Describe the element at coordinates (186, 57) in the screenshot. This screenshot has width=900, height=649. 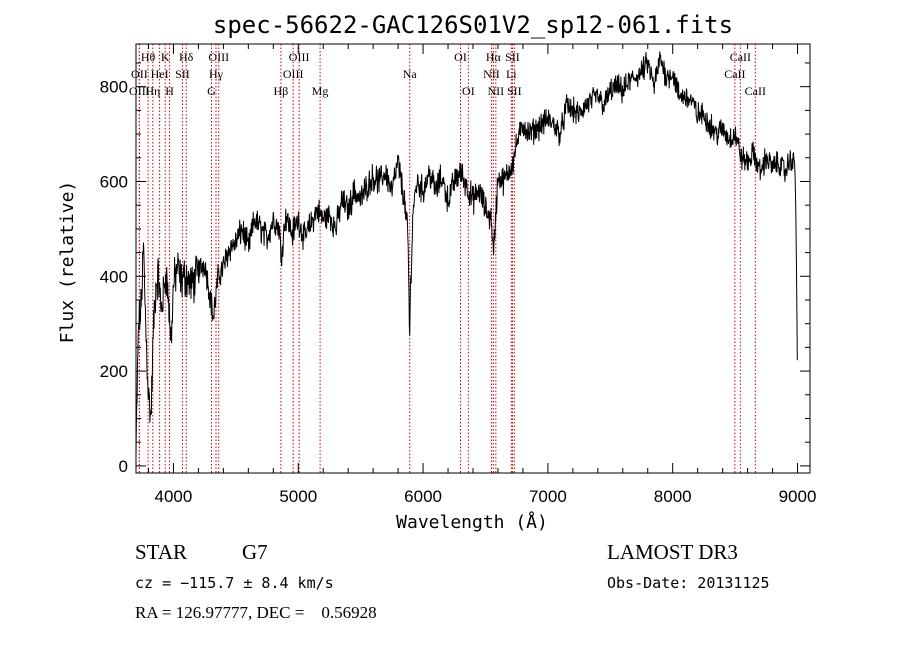
I see `spectral-line-label: Hδ` at that location.